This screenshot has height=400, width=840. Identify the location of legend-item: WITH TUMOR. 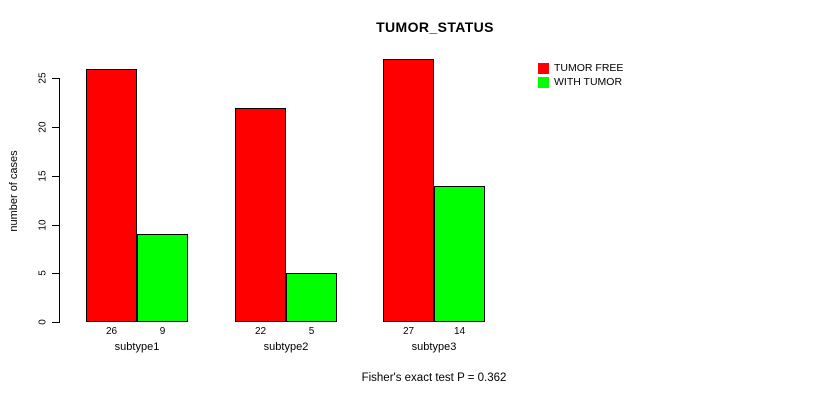
(580, 82).